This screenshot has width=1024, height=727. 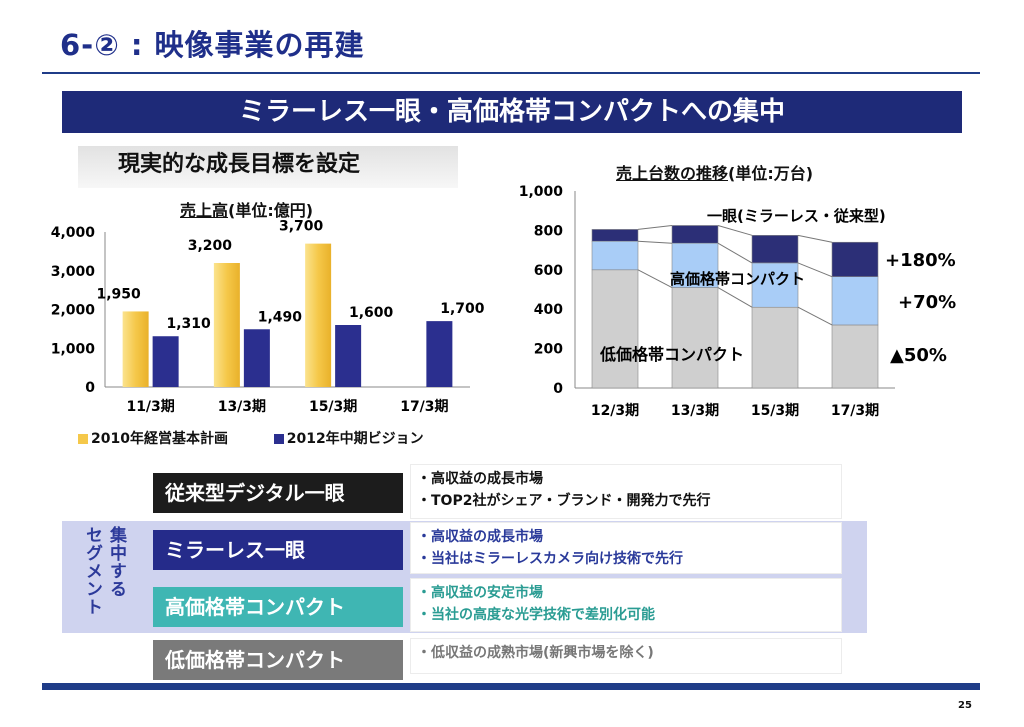 What do you see at coordinates (278, 493) in the screenshot?
I see `segment-dslr: 従来型デジタル一眼` at bounding box center [278, 493].